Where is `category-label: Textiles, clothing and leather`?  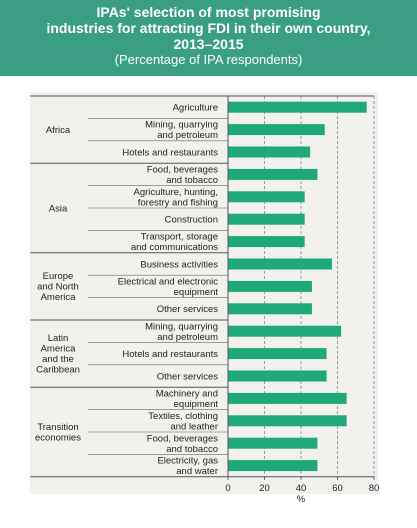 category-label: Textiles, clothing and leather is located at coordinates (183, 422).